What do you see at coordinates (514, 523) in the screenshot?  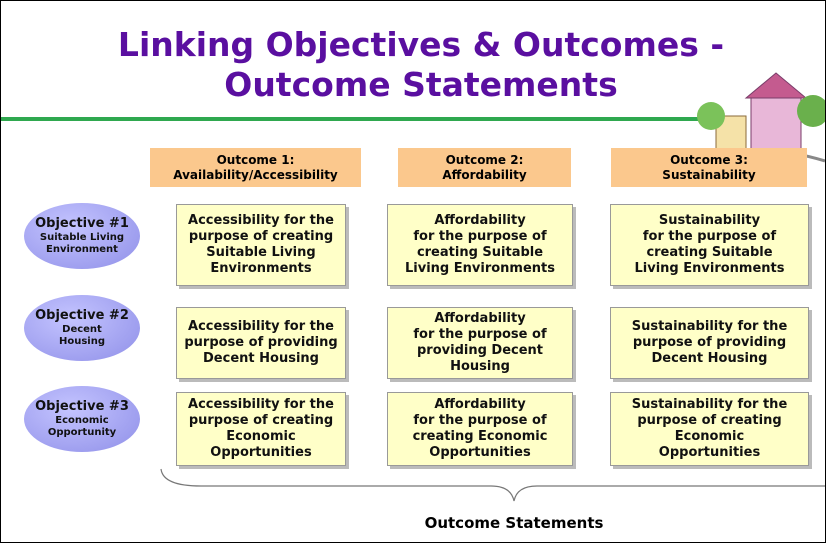 I see `footer: Outcome Statements` at bounding box center [514, 523].